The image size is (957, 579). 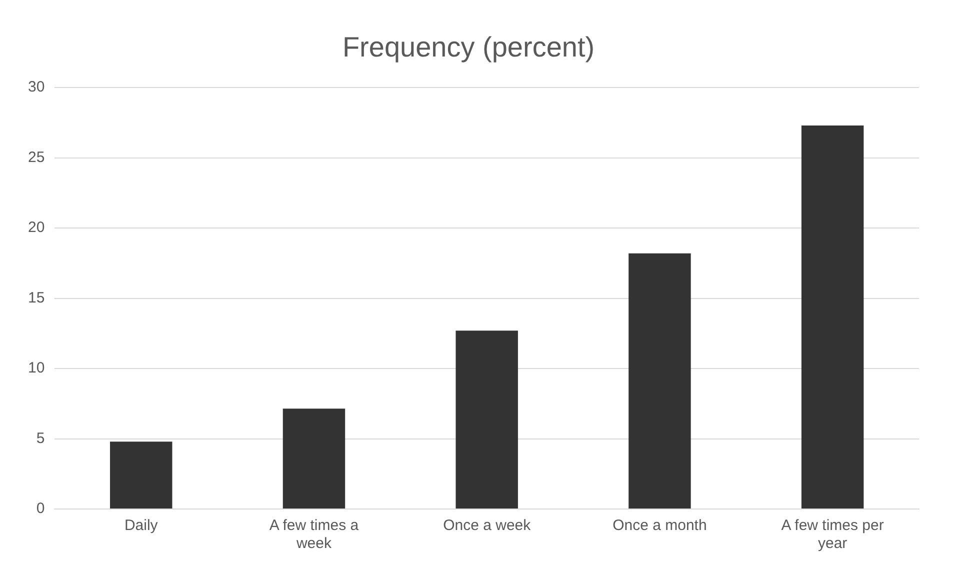 I want to click on x-tick-label: A few times a week, so click(x=314, y=534).